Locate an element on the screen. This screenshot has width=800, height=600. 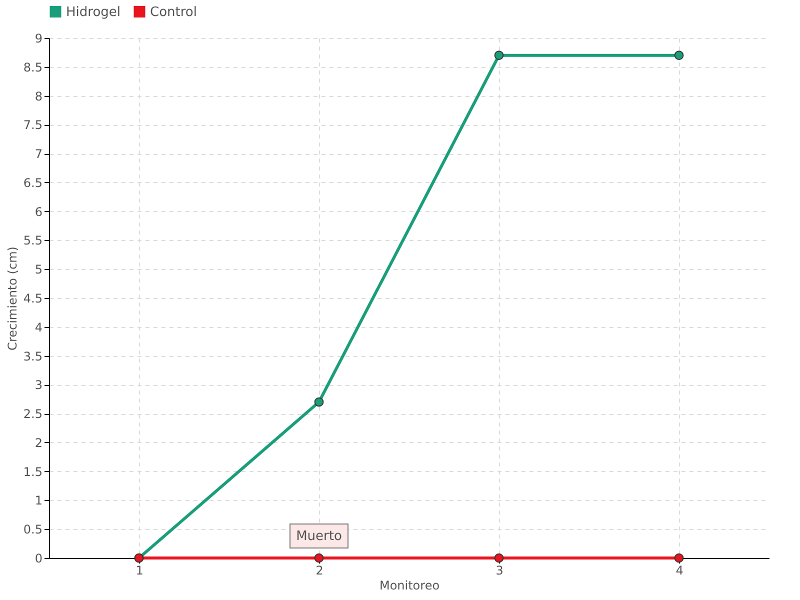
y-tick-label: 2 is located at coordinates (38, 443).